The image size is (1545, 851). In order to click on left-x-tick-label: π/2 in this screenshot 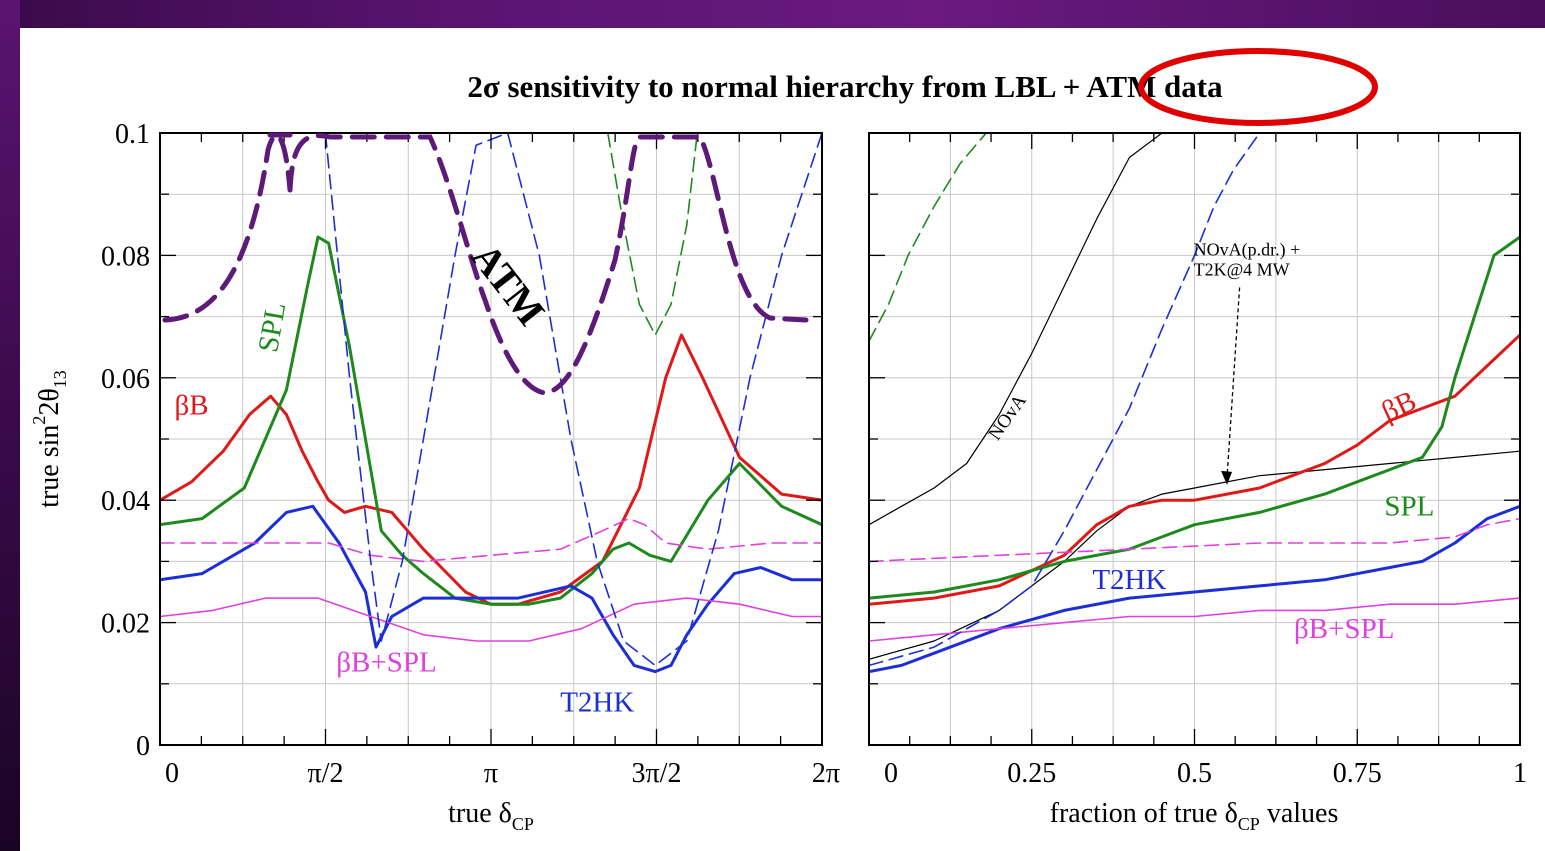, I will do `click(326, 773)`.